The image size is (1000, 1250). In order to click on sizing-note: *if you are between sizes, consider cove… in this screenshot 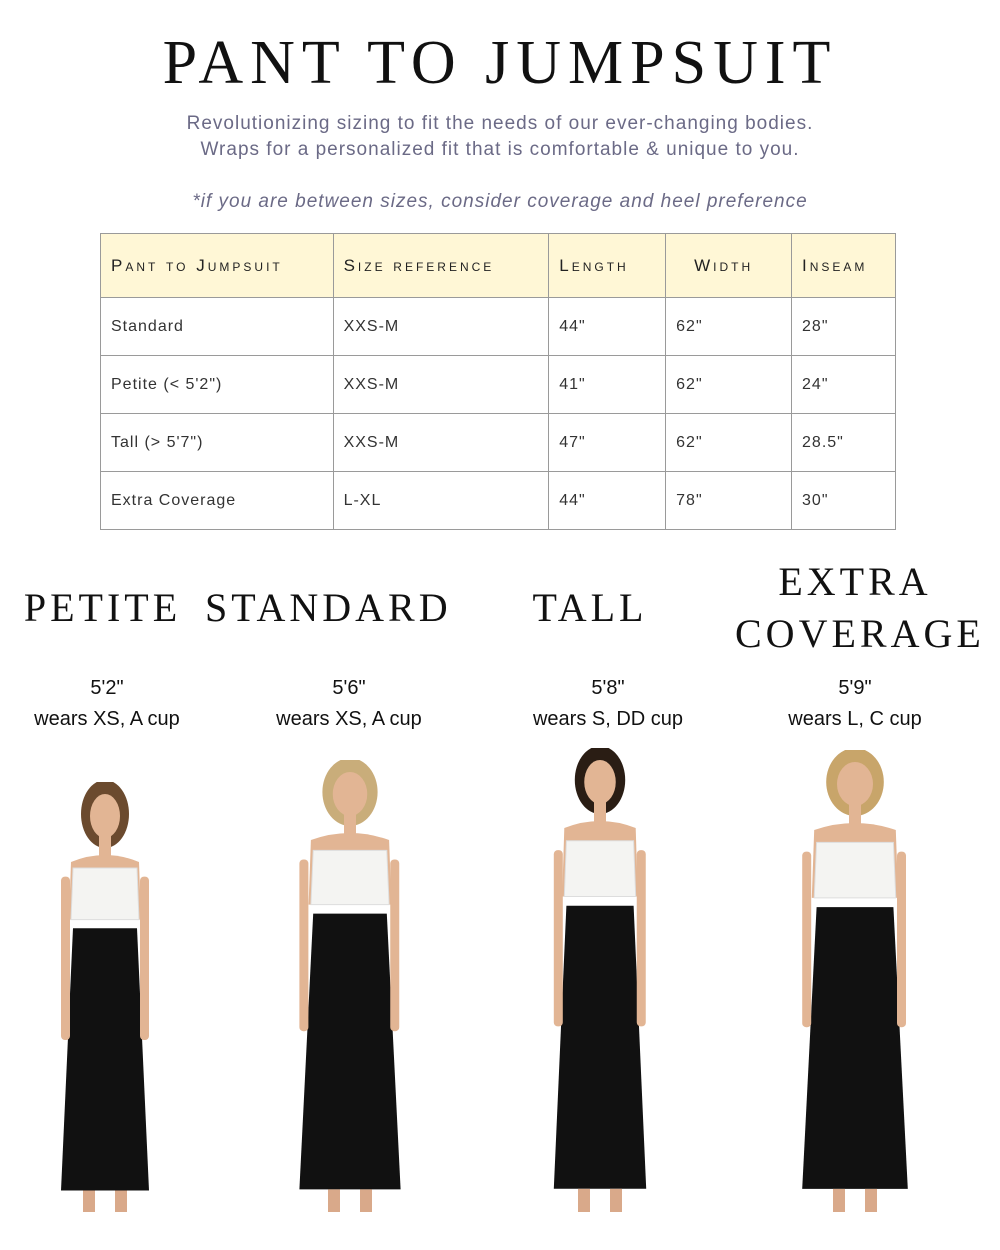, I will do `click(500, 201)`.